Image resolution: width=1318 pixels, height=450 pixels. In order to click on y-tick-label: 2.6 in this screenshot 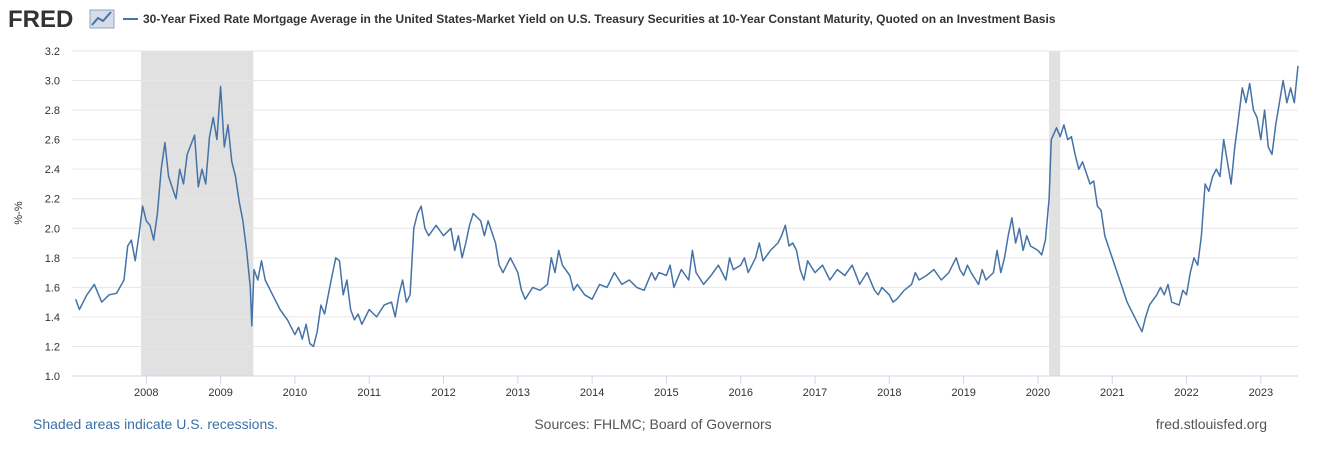, I will do `click(52, 141)`.